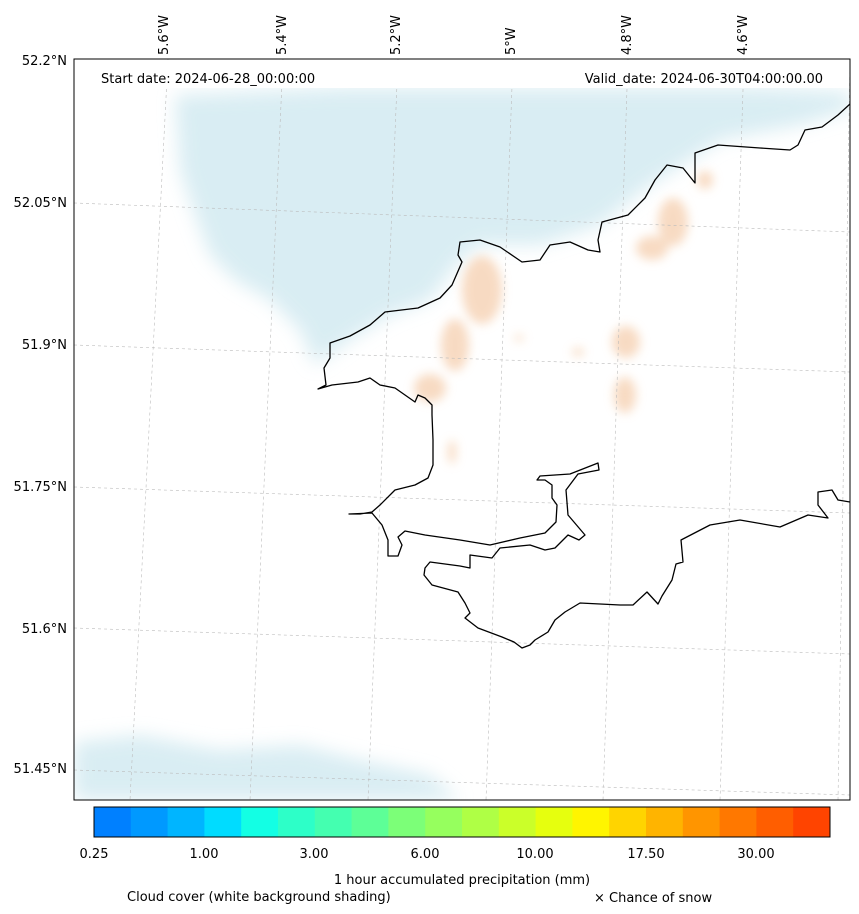 The image size is (859, 914). Describe the element at coordinates (44, 345) in the screenshot. I see `lat-tick-label: 51.9°N` at that location.